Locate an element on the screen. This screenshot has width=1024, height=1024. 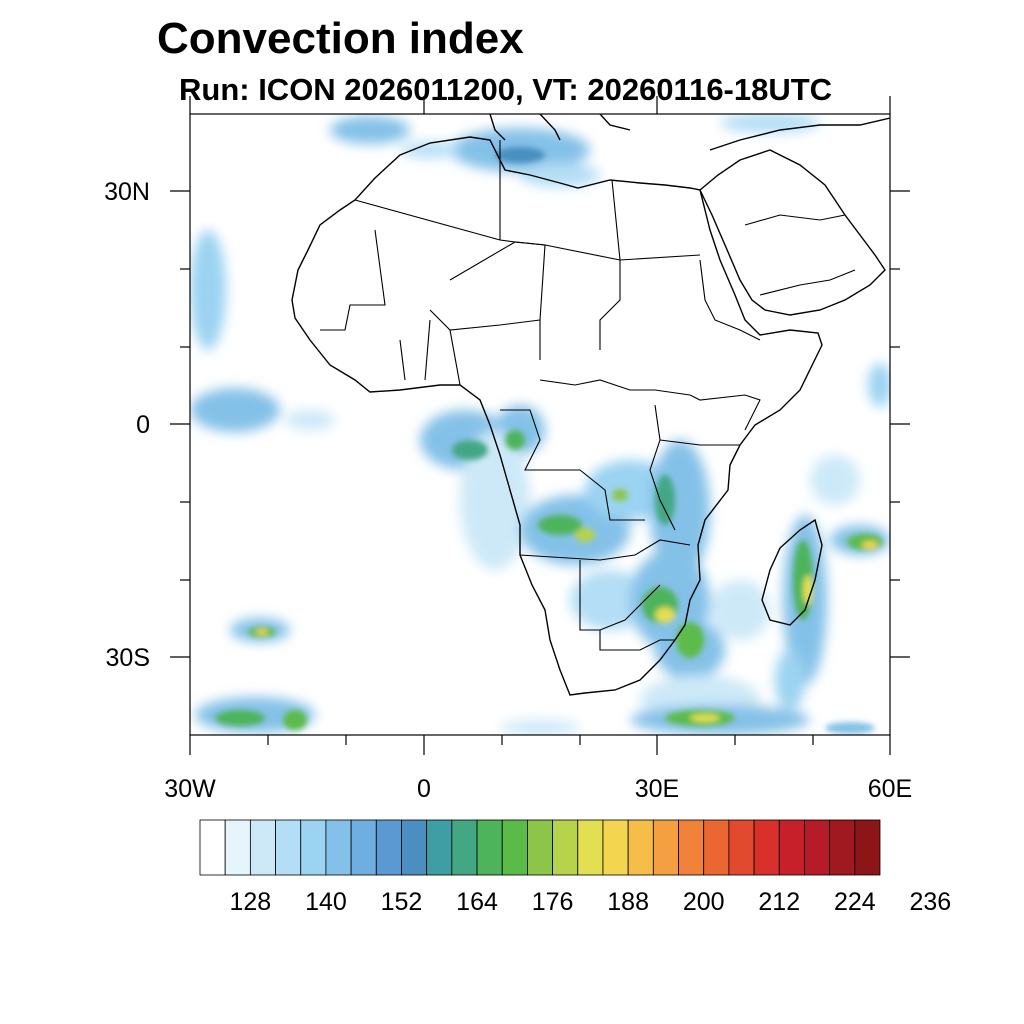
colorbar-label: 176 is located at coordinates (552, 902).